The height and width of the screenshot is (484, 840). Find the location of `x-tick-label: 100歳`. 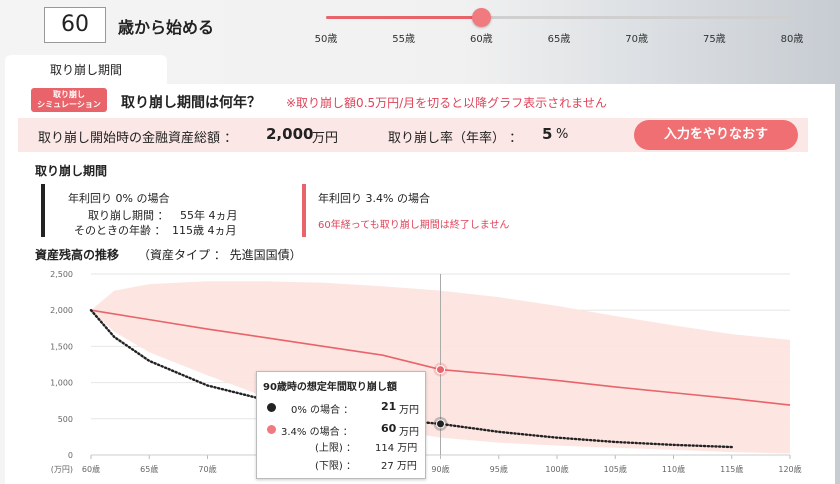

x-tick-label: 100歳 is located at coordinates (556, 469).